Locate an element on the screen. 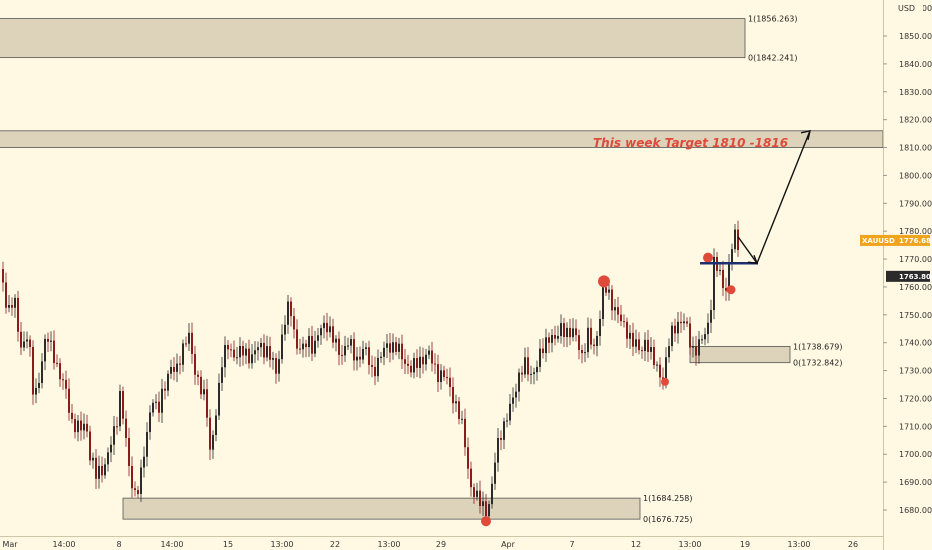 The width and height of the screenshot is (932, 550). y-tick-label: 1710.000 is located at coordinates (915, 426).